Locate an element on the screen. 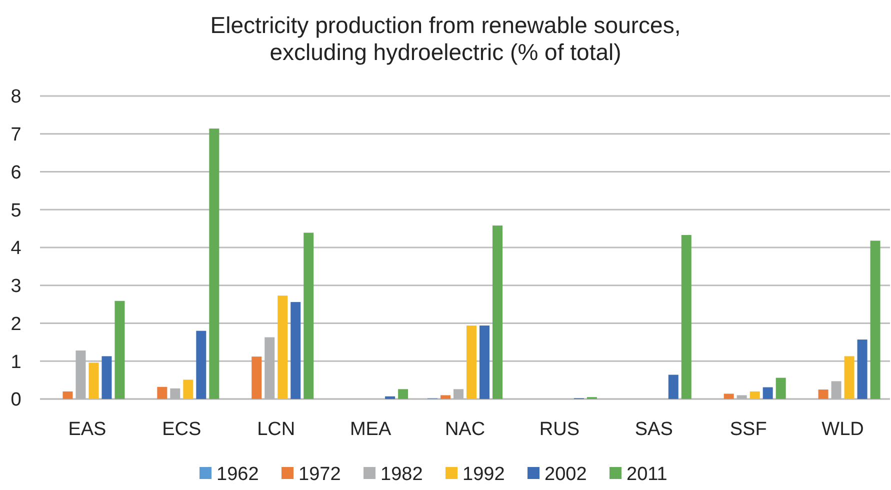 The image size is (891, 490). y-tick-label: 2 is located at coordinates (16, 324).